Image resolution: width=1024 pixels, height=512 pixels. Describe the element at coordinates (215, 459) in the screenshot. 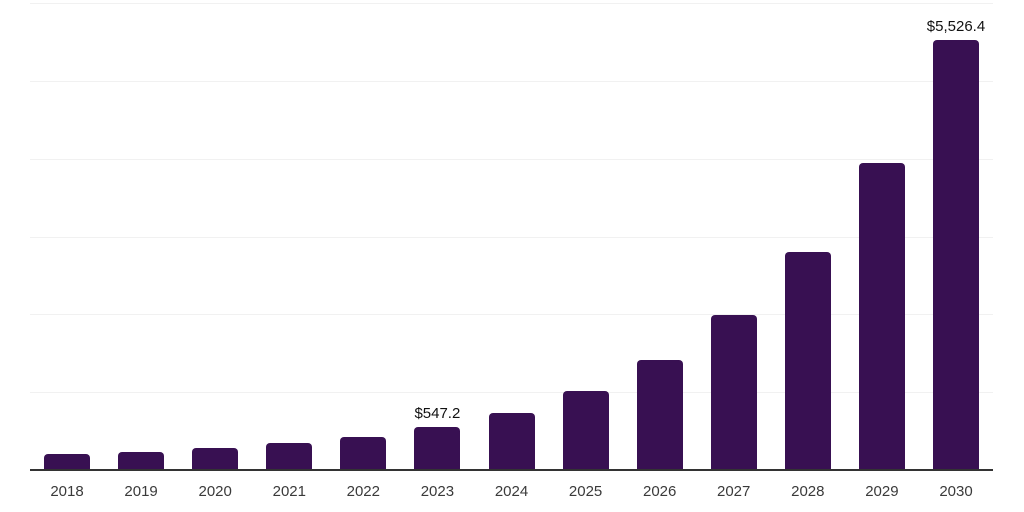

I see `bar-2020` at that location.